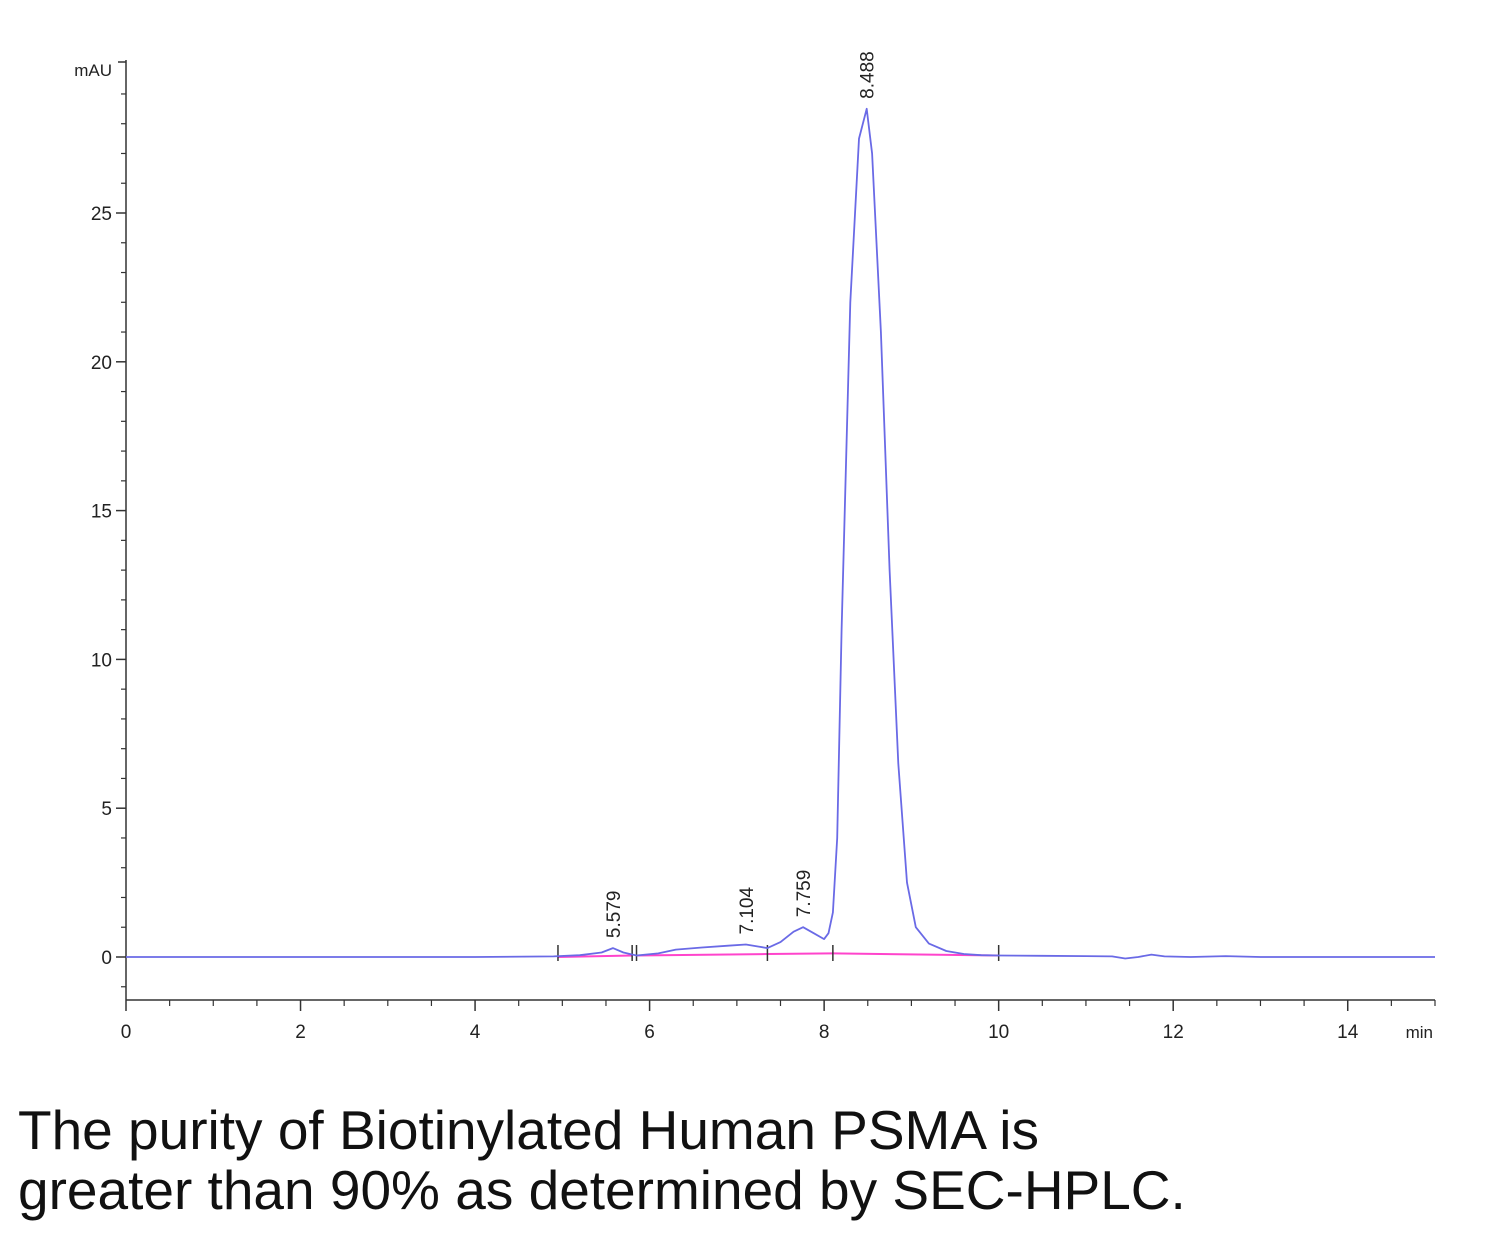  Describe the element at coordinates (1173, 1032) in the screenshot. I see `x-tick-label: 12` at that location.